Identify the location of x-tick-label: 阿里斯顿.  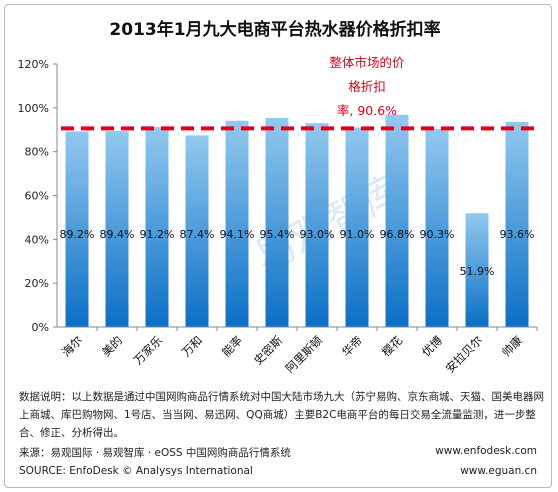
(304, 354).